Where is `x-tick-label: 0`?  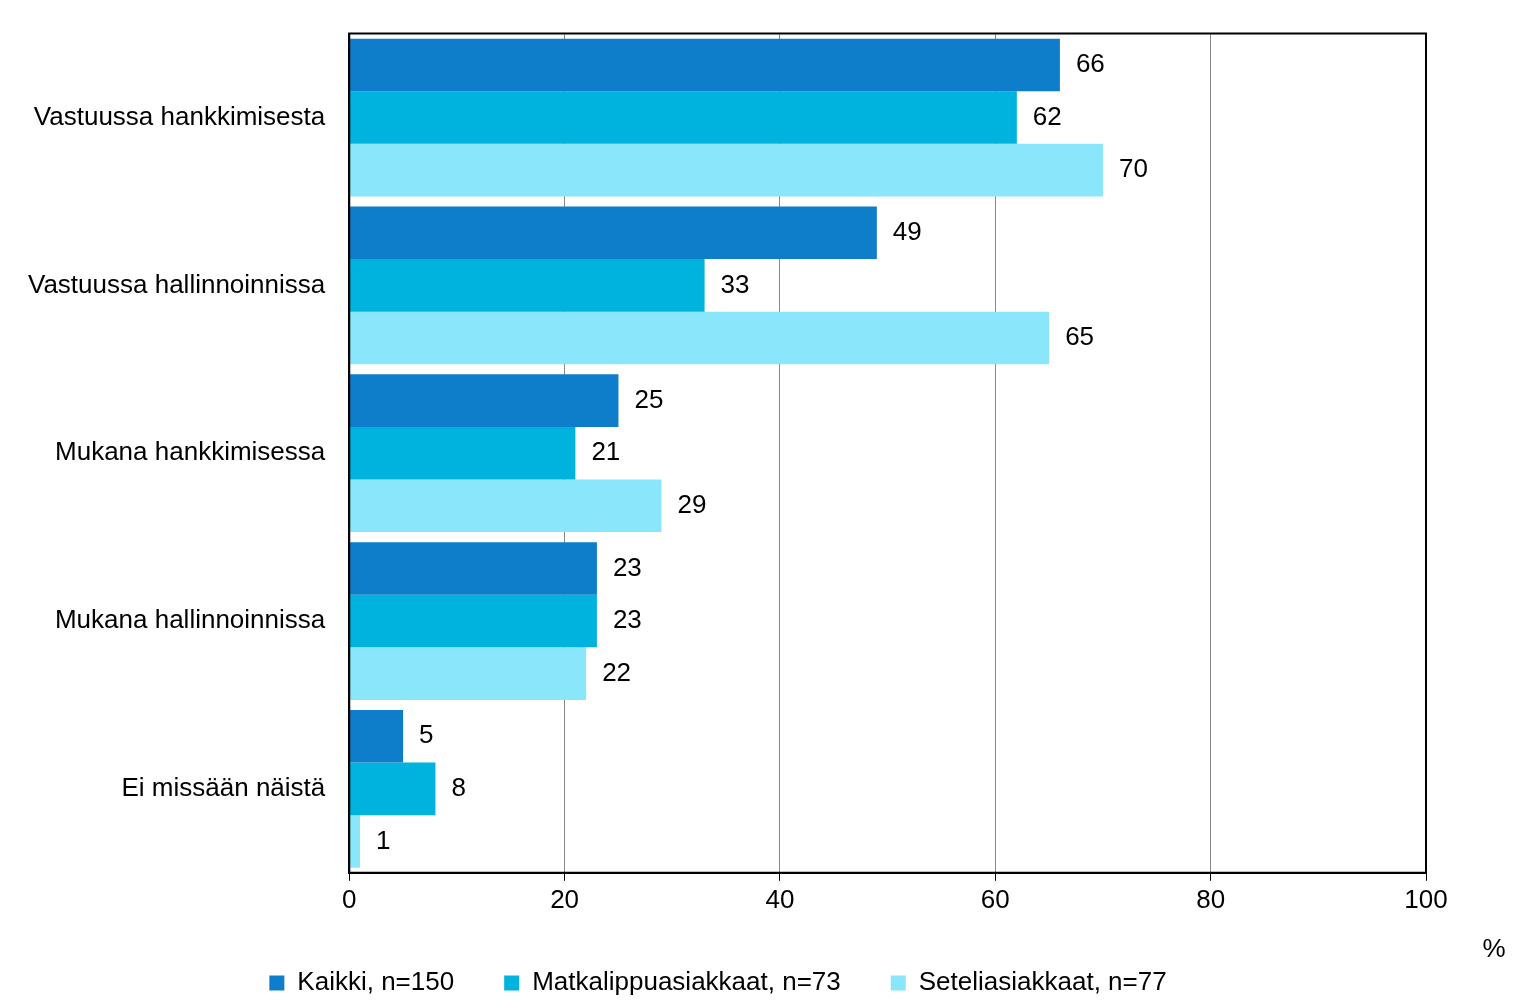 x-tick-label: 0 is located at coordinates (349, 898).